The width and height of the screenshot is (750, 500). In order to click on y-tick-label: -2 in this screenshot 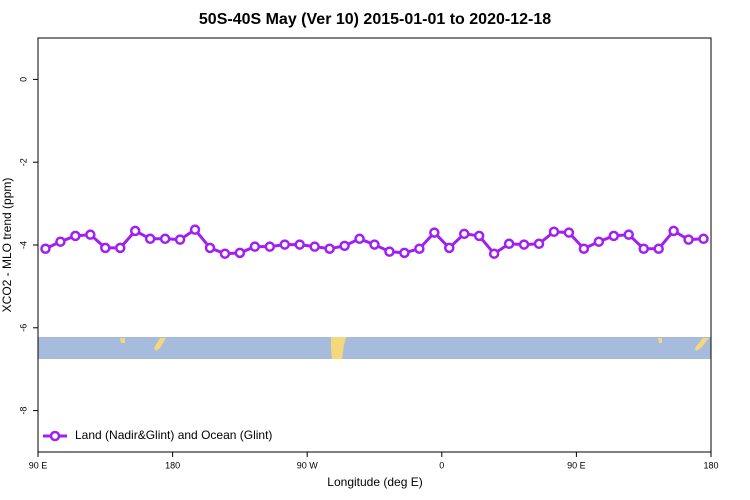, I will do `click(23, 162)`.